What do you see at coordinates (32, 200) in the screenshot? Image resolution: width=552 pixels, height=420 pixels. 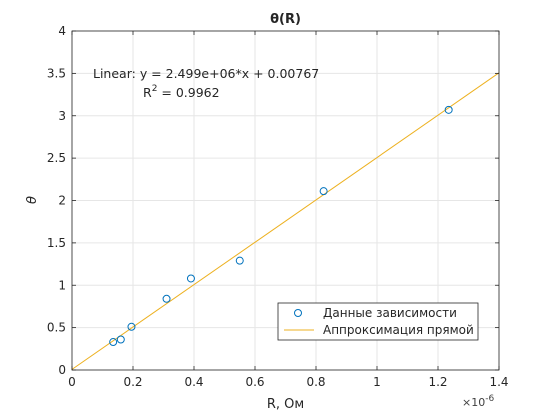 I see `y-axis-label: θ` at bounding box center [32, 200].